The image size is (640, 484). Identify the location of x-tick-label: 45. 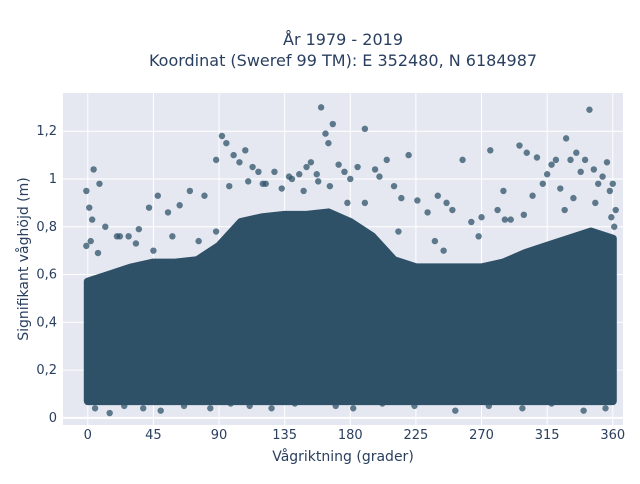
(153, 435).